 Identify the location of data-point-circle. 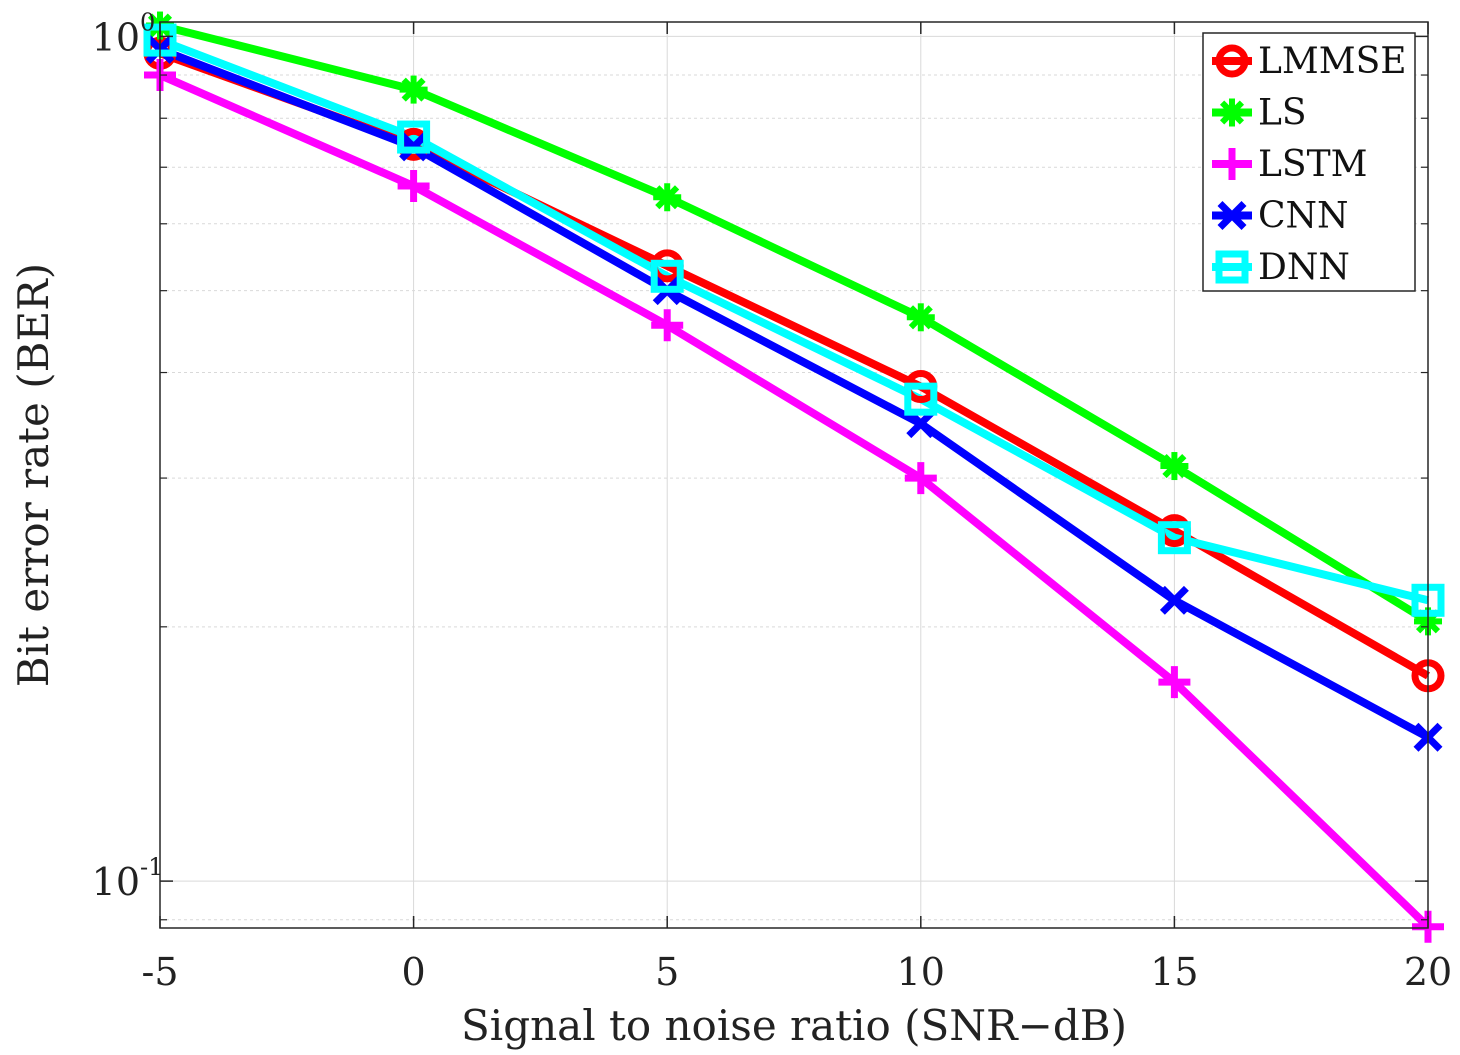
(1232, 61).